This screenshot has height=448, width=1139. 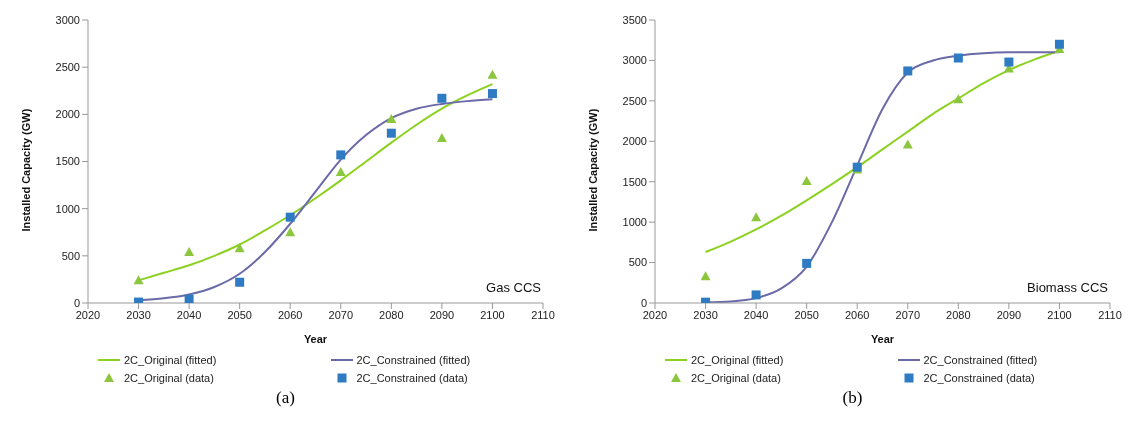 What do you see at coordinates (634, 19) in the screenshot?
I see `y-tick-label: 3500` at bounding box center [634, 19].